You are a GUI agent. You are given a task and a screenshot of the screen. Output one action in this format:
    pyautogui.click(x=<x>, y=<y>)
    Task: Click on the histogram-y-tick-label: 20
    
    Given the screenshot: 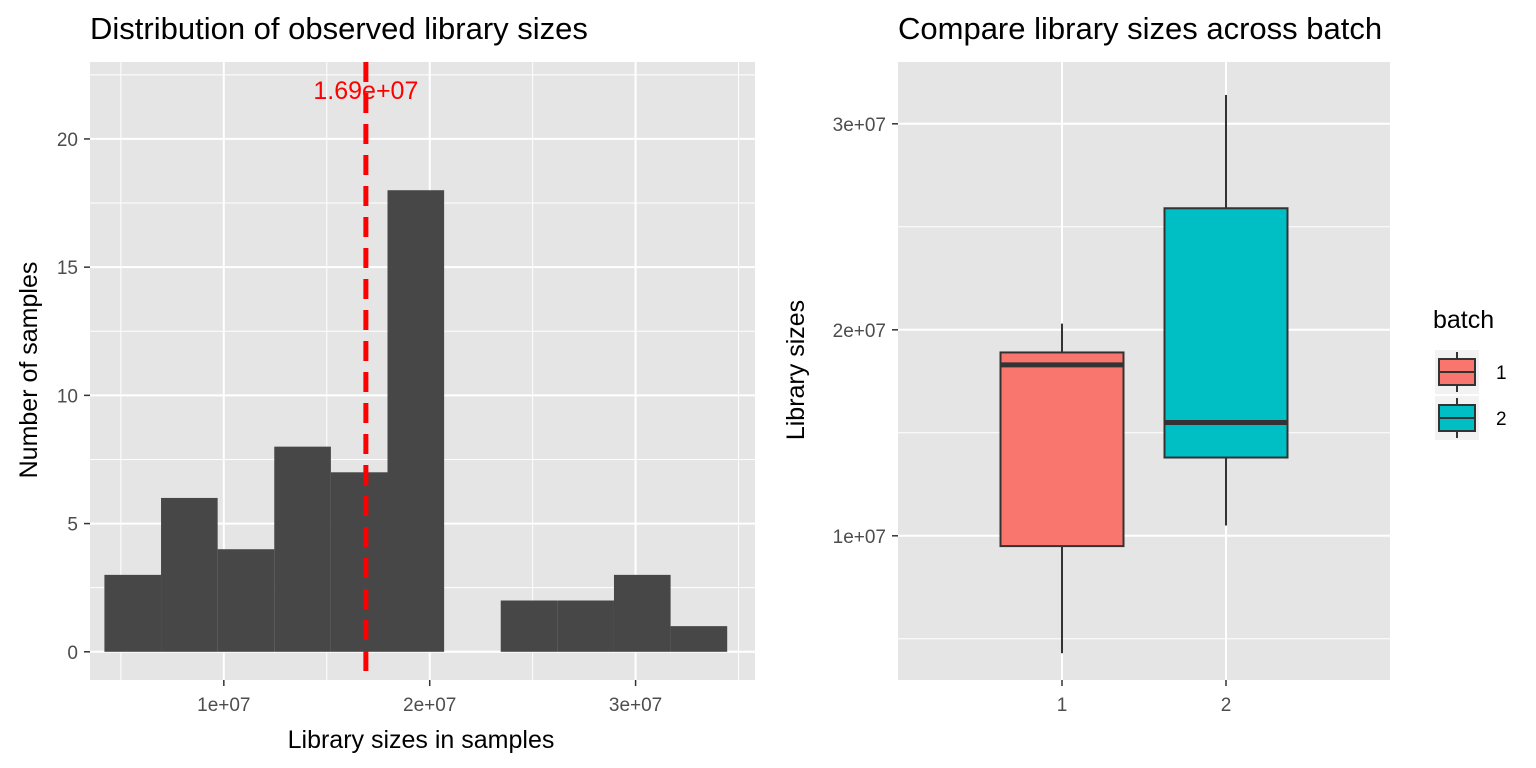 What is the action you would take?
    pyautogui.click(x=67, y=140)
    